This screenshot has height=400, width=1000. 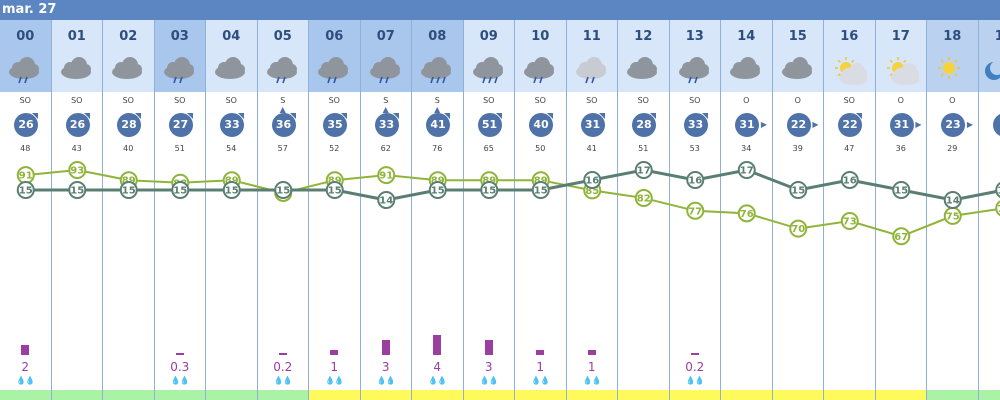 What do you see at coordinates (437, 36) in the screenshot?
I see `hour-label: 08` at bounding box center [437, 36].